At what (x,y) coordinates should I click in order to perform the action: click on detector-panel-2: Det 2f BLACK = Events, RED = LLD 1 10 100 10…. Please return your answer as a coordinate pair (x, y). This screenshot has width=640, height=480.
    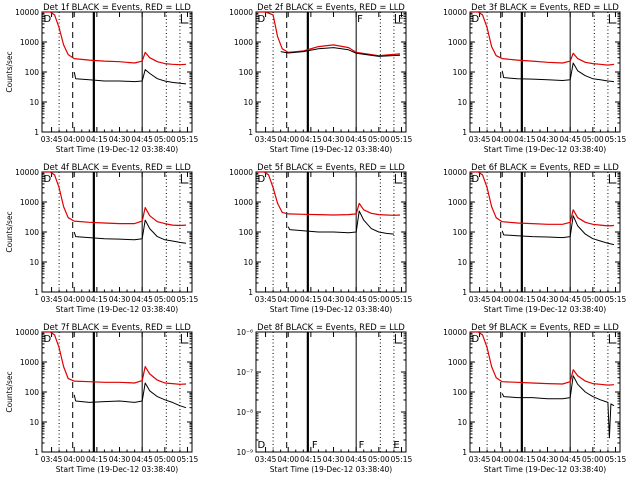
    Looking at the image, I should click on (320, 78).